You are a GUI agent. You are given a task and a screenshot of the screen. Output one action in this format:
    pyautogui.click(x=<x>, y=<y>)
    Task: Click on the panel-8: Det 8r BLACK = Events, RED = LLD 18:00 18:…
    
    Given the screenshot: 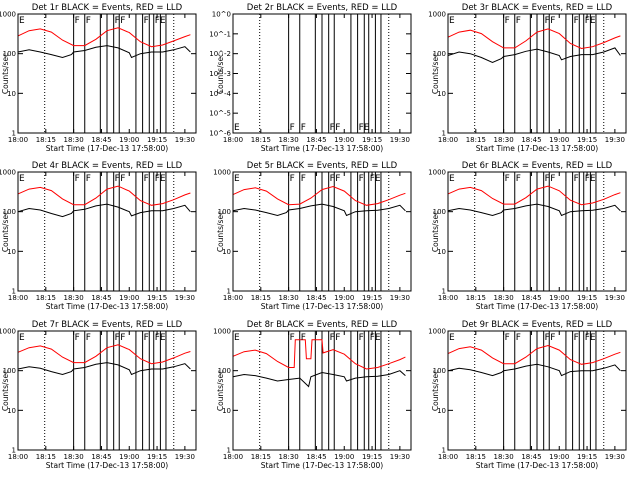 What is the action you would take?
    pyautogui.click(x=312, y=395)
    